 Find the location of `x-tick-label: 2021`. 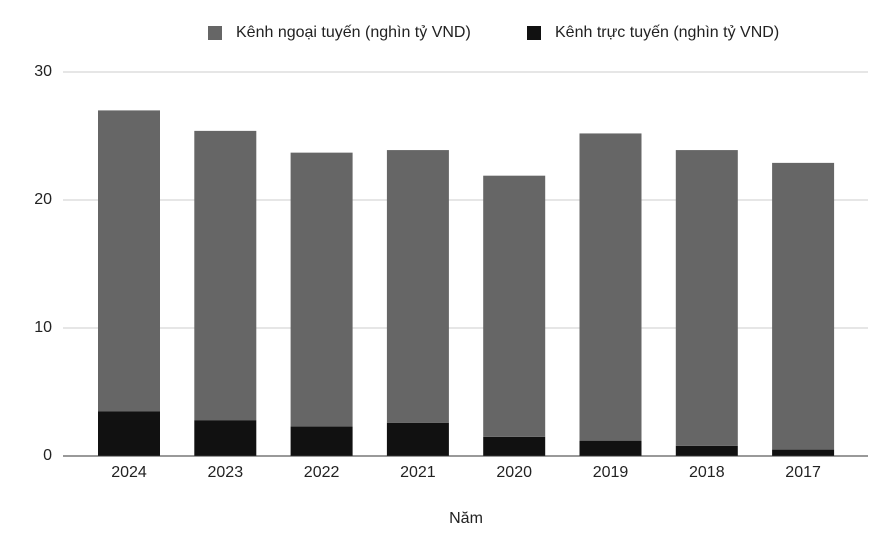

x-tick-label: 2021 is located at coordinates (418, 472).